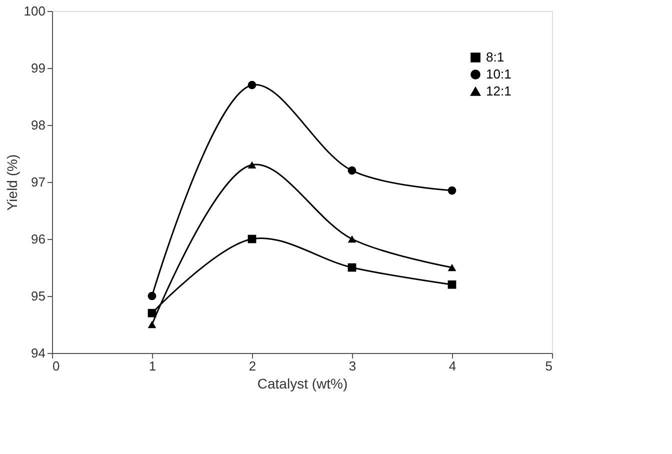 The image size is (672, 454). Describe the element at coordinates (12, 182) in the screenshot. I see `y-axis-title: Yield (%)` at that location.